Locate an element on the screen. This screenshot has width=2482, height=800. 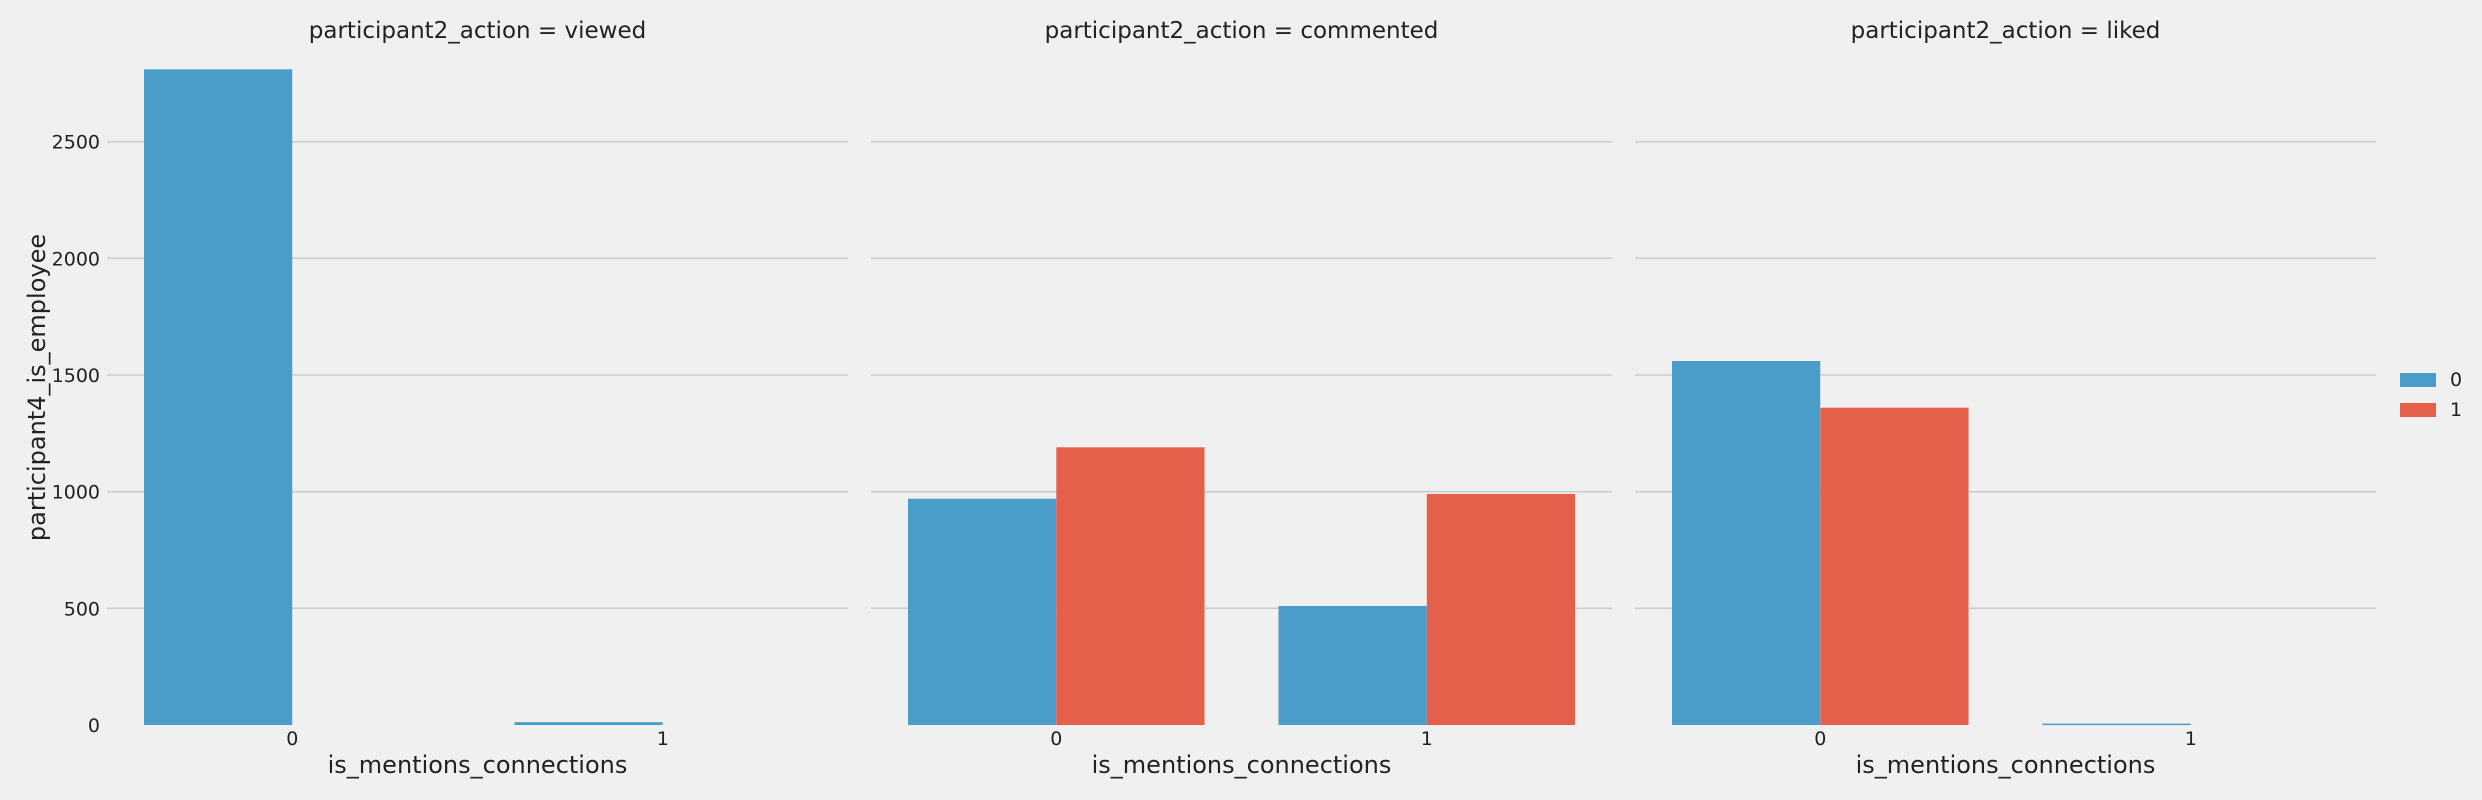
x-tick-label-1-0: 0 is located at coordinates (1056, 739).